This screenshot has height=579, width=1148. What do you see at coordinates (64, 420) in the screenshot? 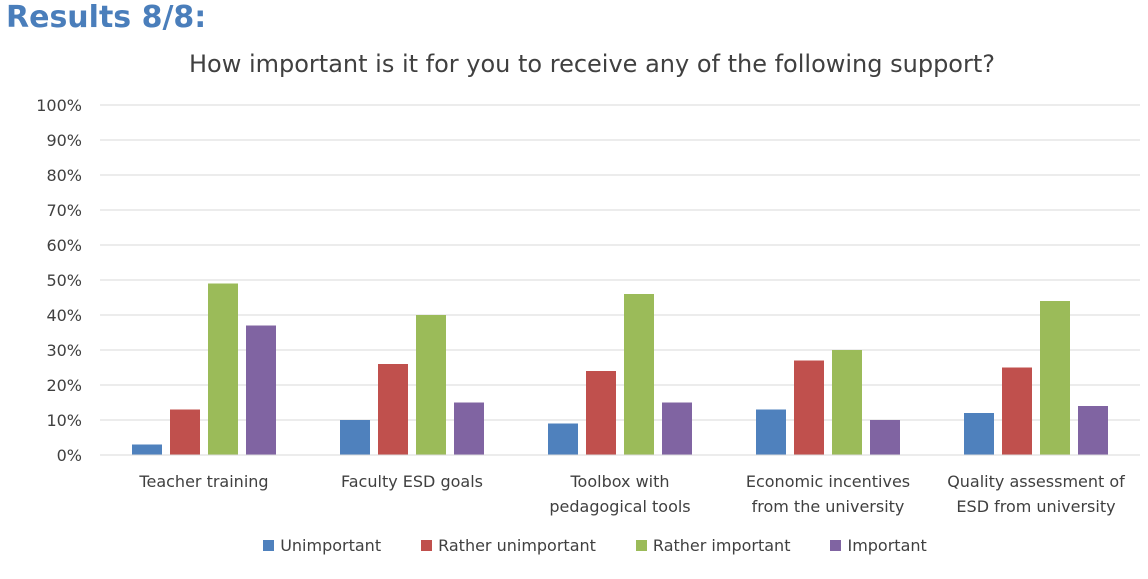
I see `y-tick-label: 10%` at bounding box center [64, 420].